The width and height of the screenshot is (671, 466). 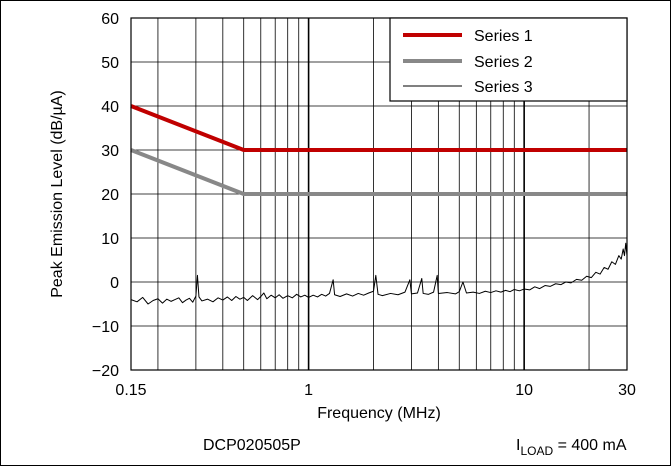 I want to click on legend-label-series-3: Series 3, so click(x=503, y=87).